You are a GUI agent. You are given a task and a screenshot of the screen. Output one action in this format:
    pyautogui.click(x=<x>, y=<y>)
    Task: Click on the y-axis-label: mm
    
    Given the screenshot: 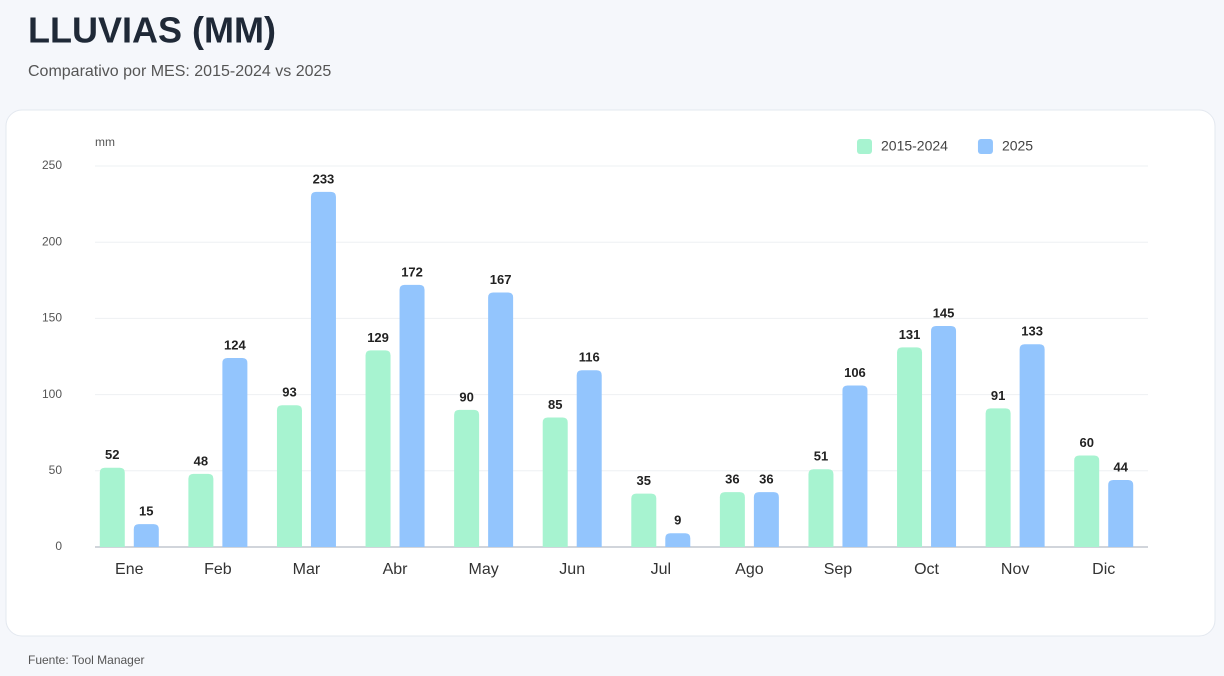 What is the action you would take?
    pyautogui.click(x=105, y=142)
    